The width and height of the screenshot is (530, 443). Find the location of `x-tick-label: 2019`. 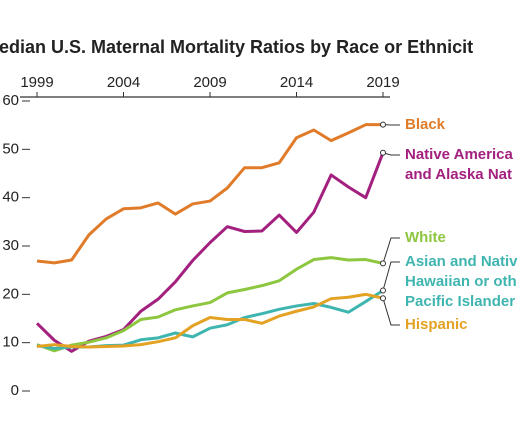

x-tick-label: 2019 is located at coordinates (382, 82).